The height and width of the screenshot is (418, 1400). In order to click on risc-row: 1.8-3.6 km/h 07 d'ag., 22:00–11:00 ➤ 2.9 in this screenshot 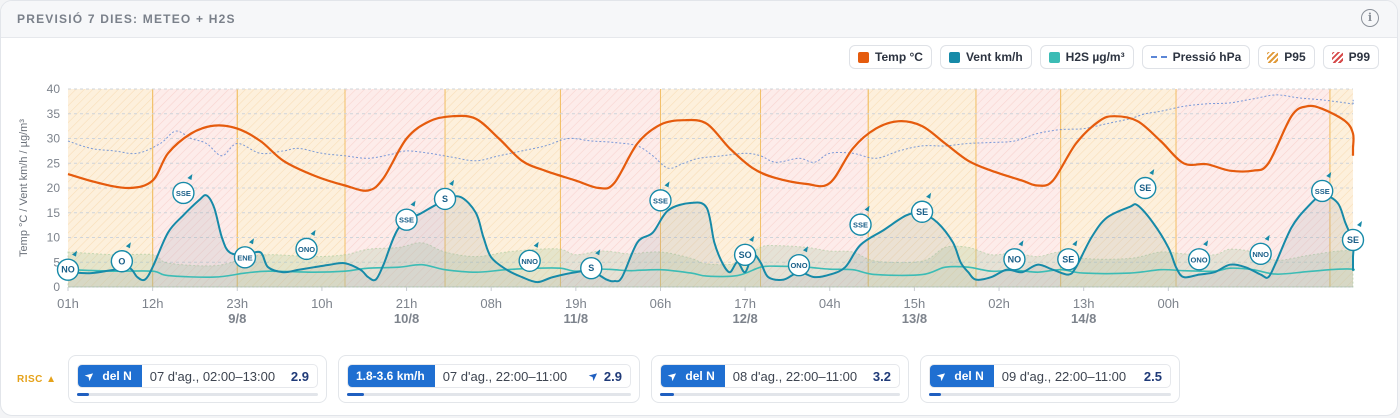, I will do `click(489, 376)`.